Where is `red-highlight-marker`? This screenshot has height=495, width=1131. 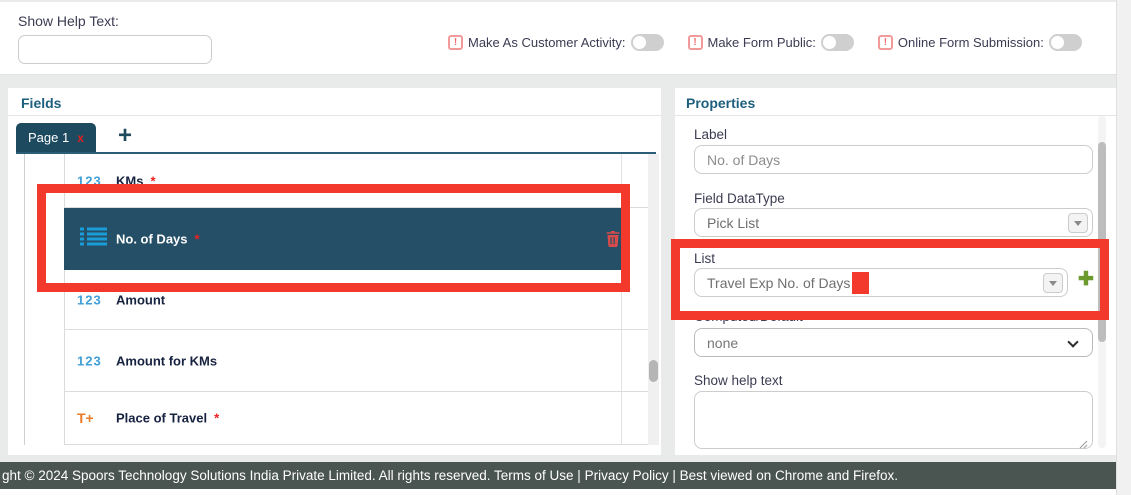
red-highlight-marker is located at coordinates (860, 283).